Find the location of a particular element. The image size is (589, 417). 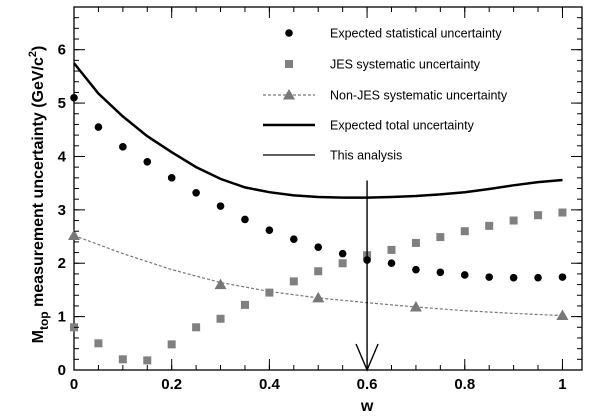

y-tick-label: 2 is located at coordinates (62, 263).